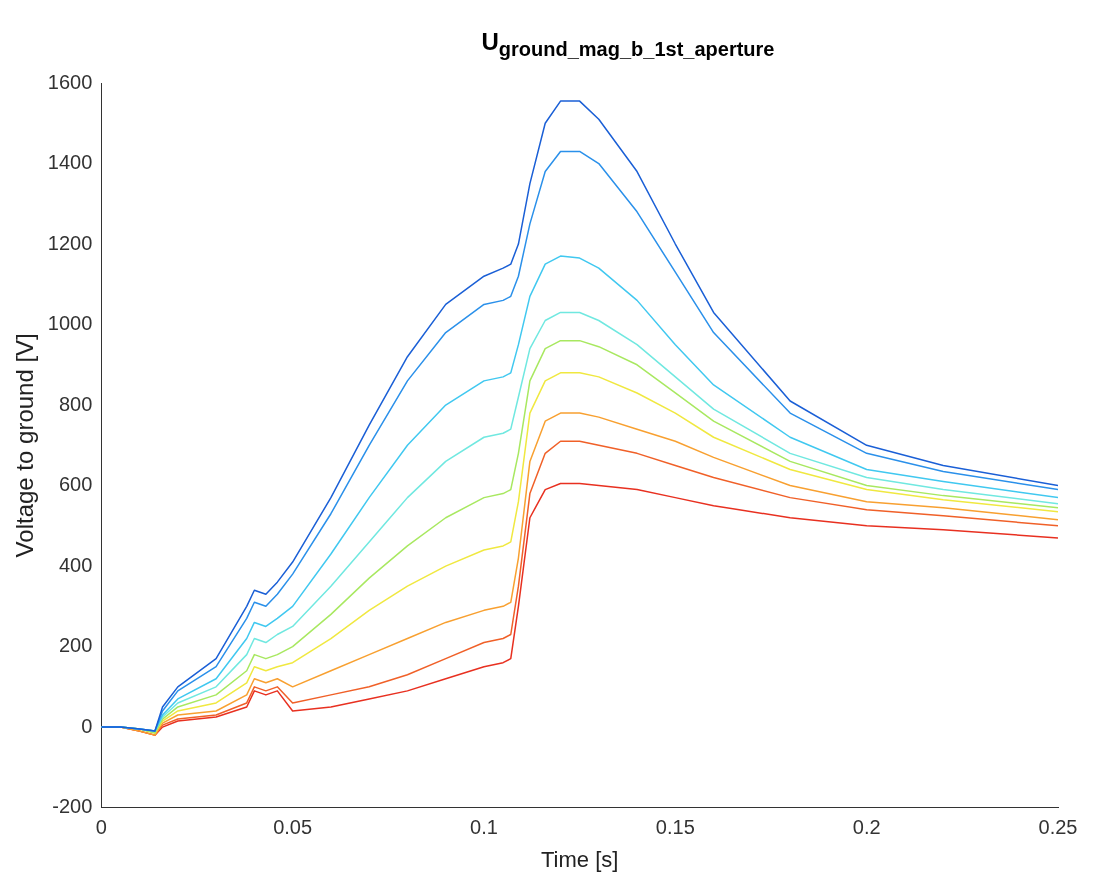  I want to click on y-tick-label: 1000, so click(70, 323).